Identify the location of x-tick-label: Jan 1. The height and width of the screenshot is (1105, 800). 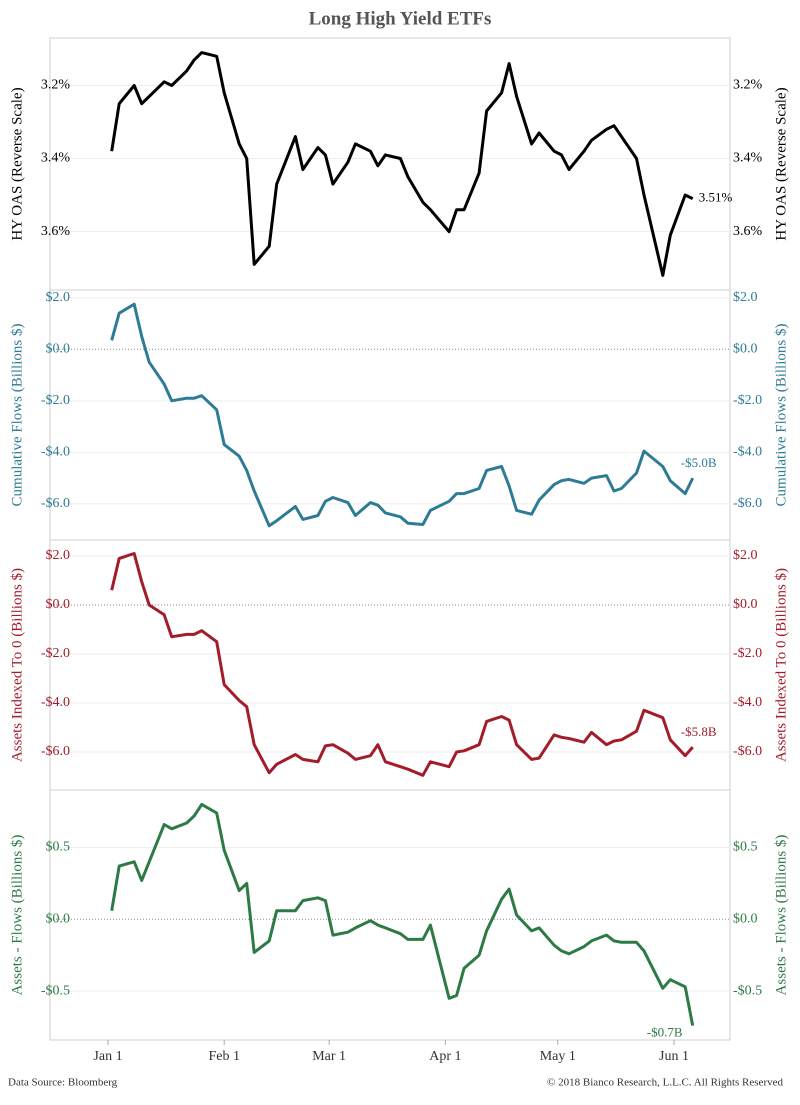
(107, 1056).